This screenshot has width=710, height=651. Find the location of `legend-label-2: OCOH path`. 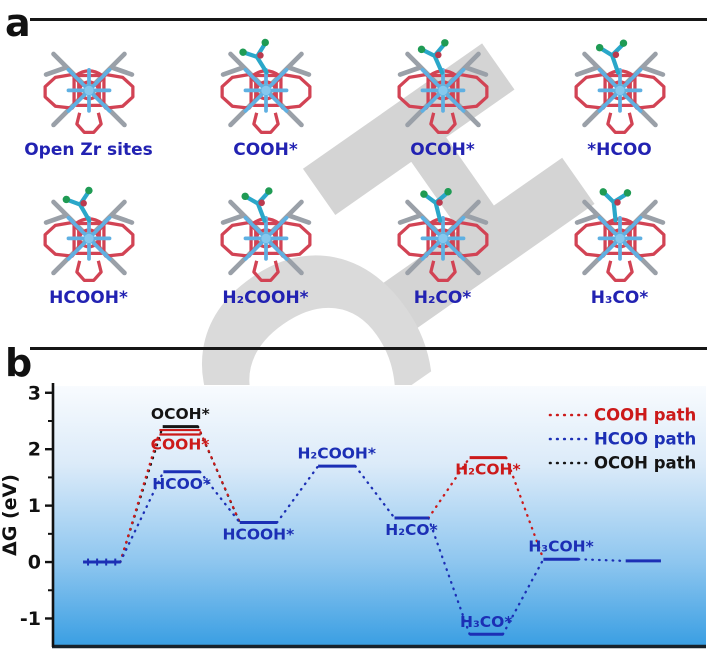

legend-label-2: OCOH path is located at coordinates (645, 463).